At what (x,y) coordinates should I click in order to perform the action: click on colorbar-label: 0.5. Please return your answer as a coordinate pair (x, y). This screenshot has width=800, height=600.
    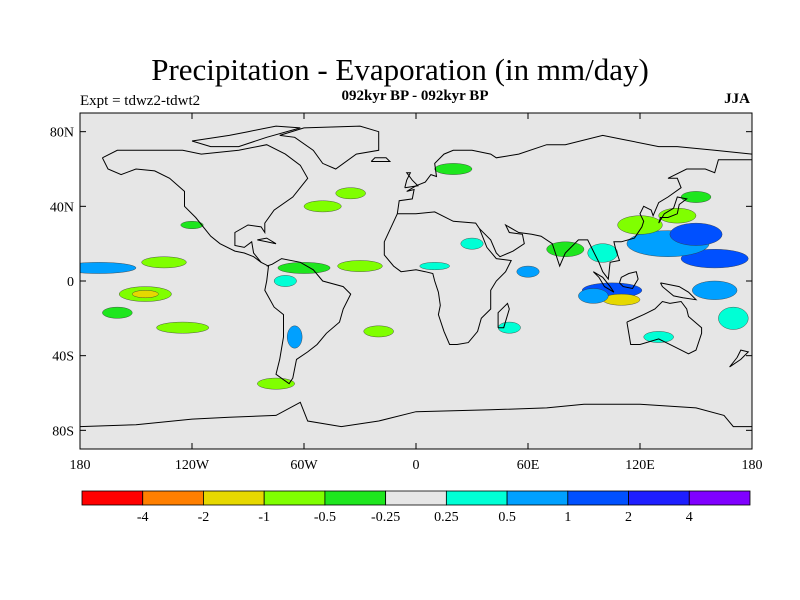
    Looking at the image, I should click on (507, 517).